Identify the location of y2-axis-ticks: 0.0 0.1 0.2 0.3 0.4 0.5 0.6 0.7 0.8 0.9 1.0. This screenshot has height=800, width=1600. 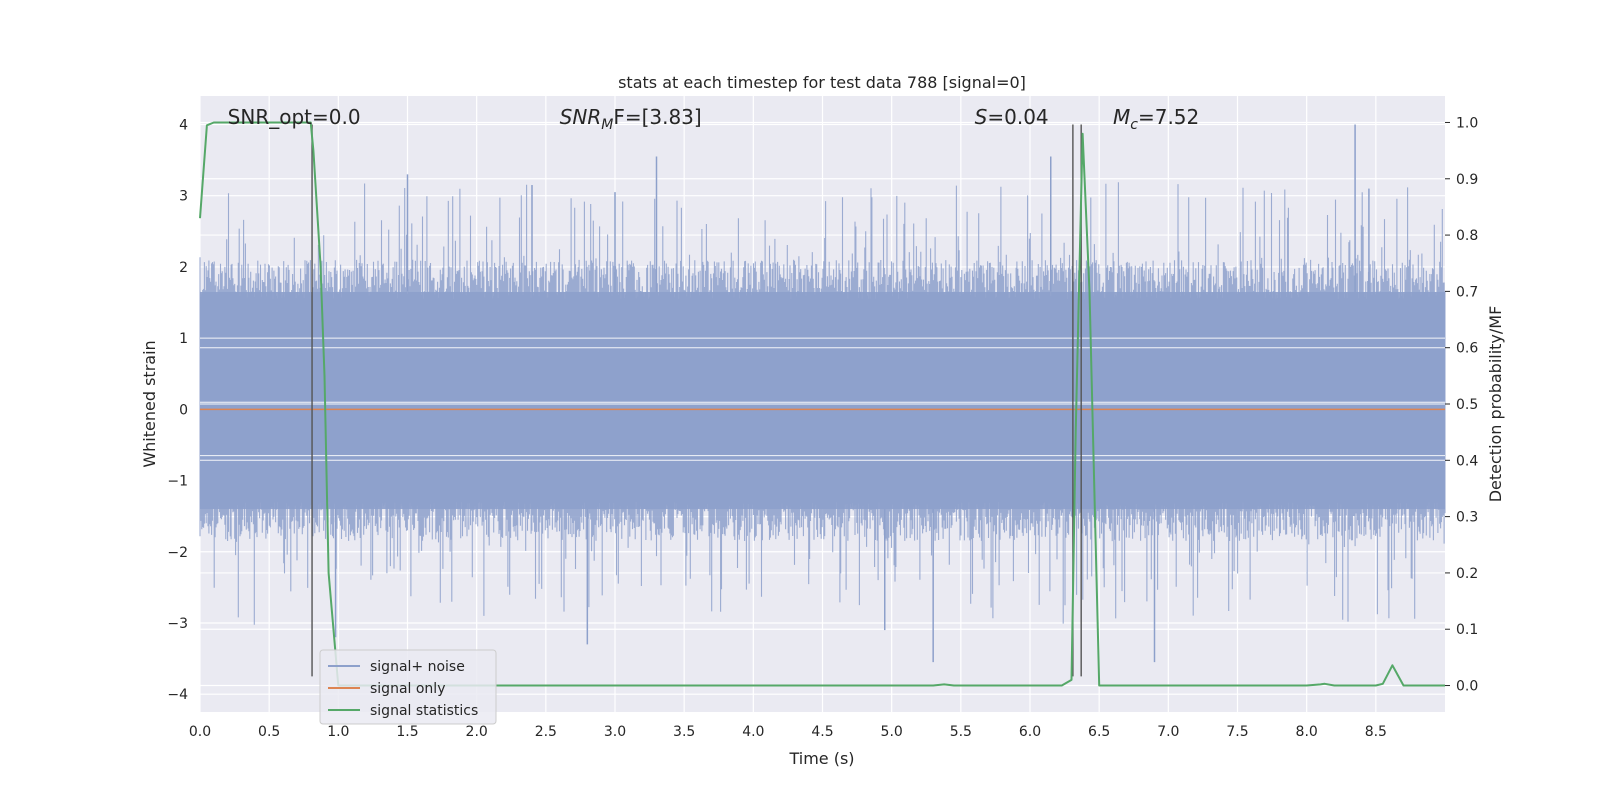
(1461, 405).